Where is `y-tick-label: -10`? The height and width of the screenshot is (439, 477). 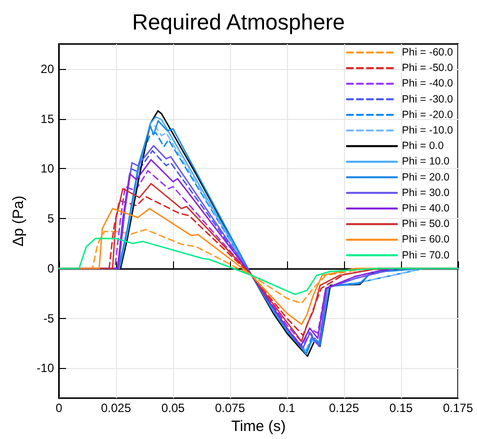 y-tick-label: -10 is located at coordinates (45, 368).